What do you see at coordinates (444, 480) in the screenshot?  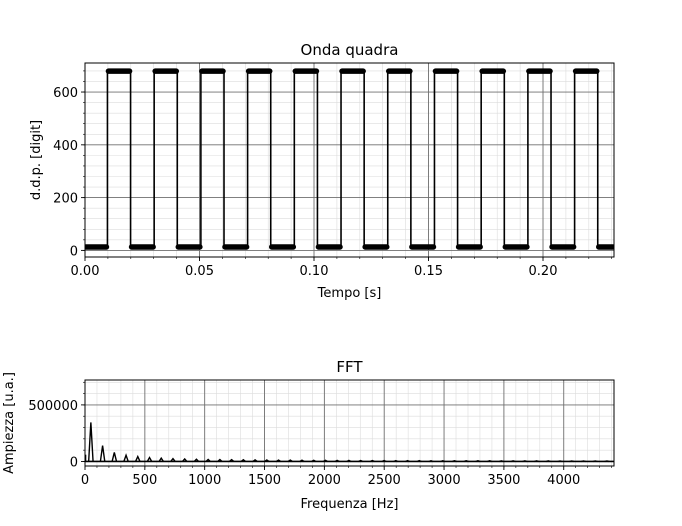 I see `fft-x-tick-label: 3000` at bounding box center [444, 480].